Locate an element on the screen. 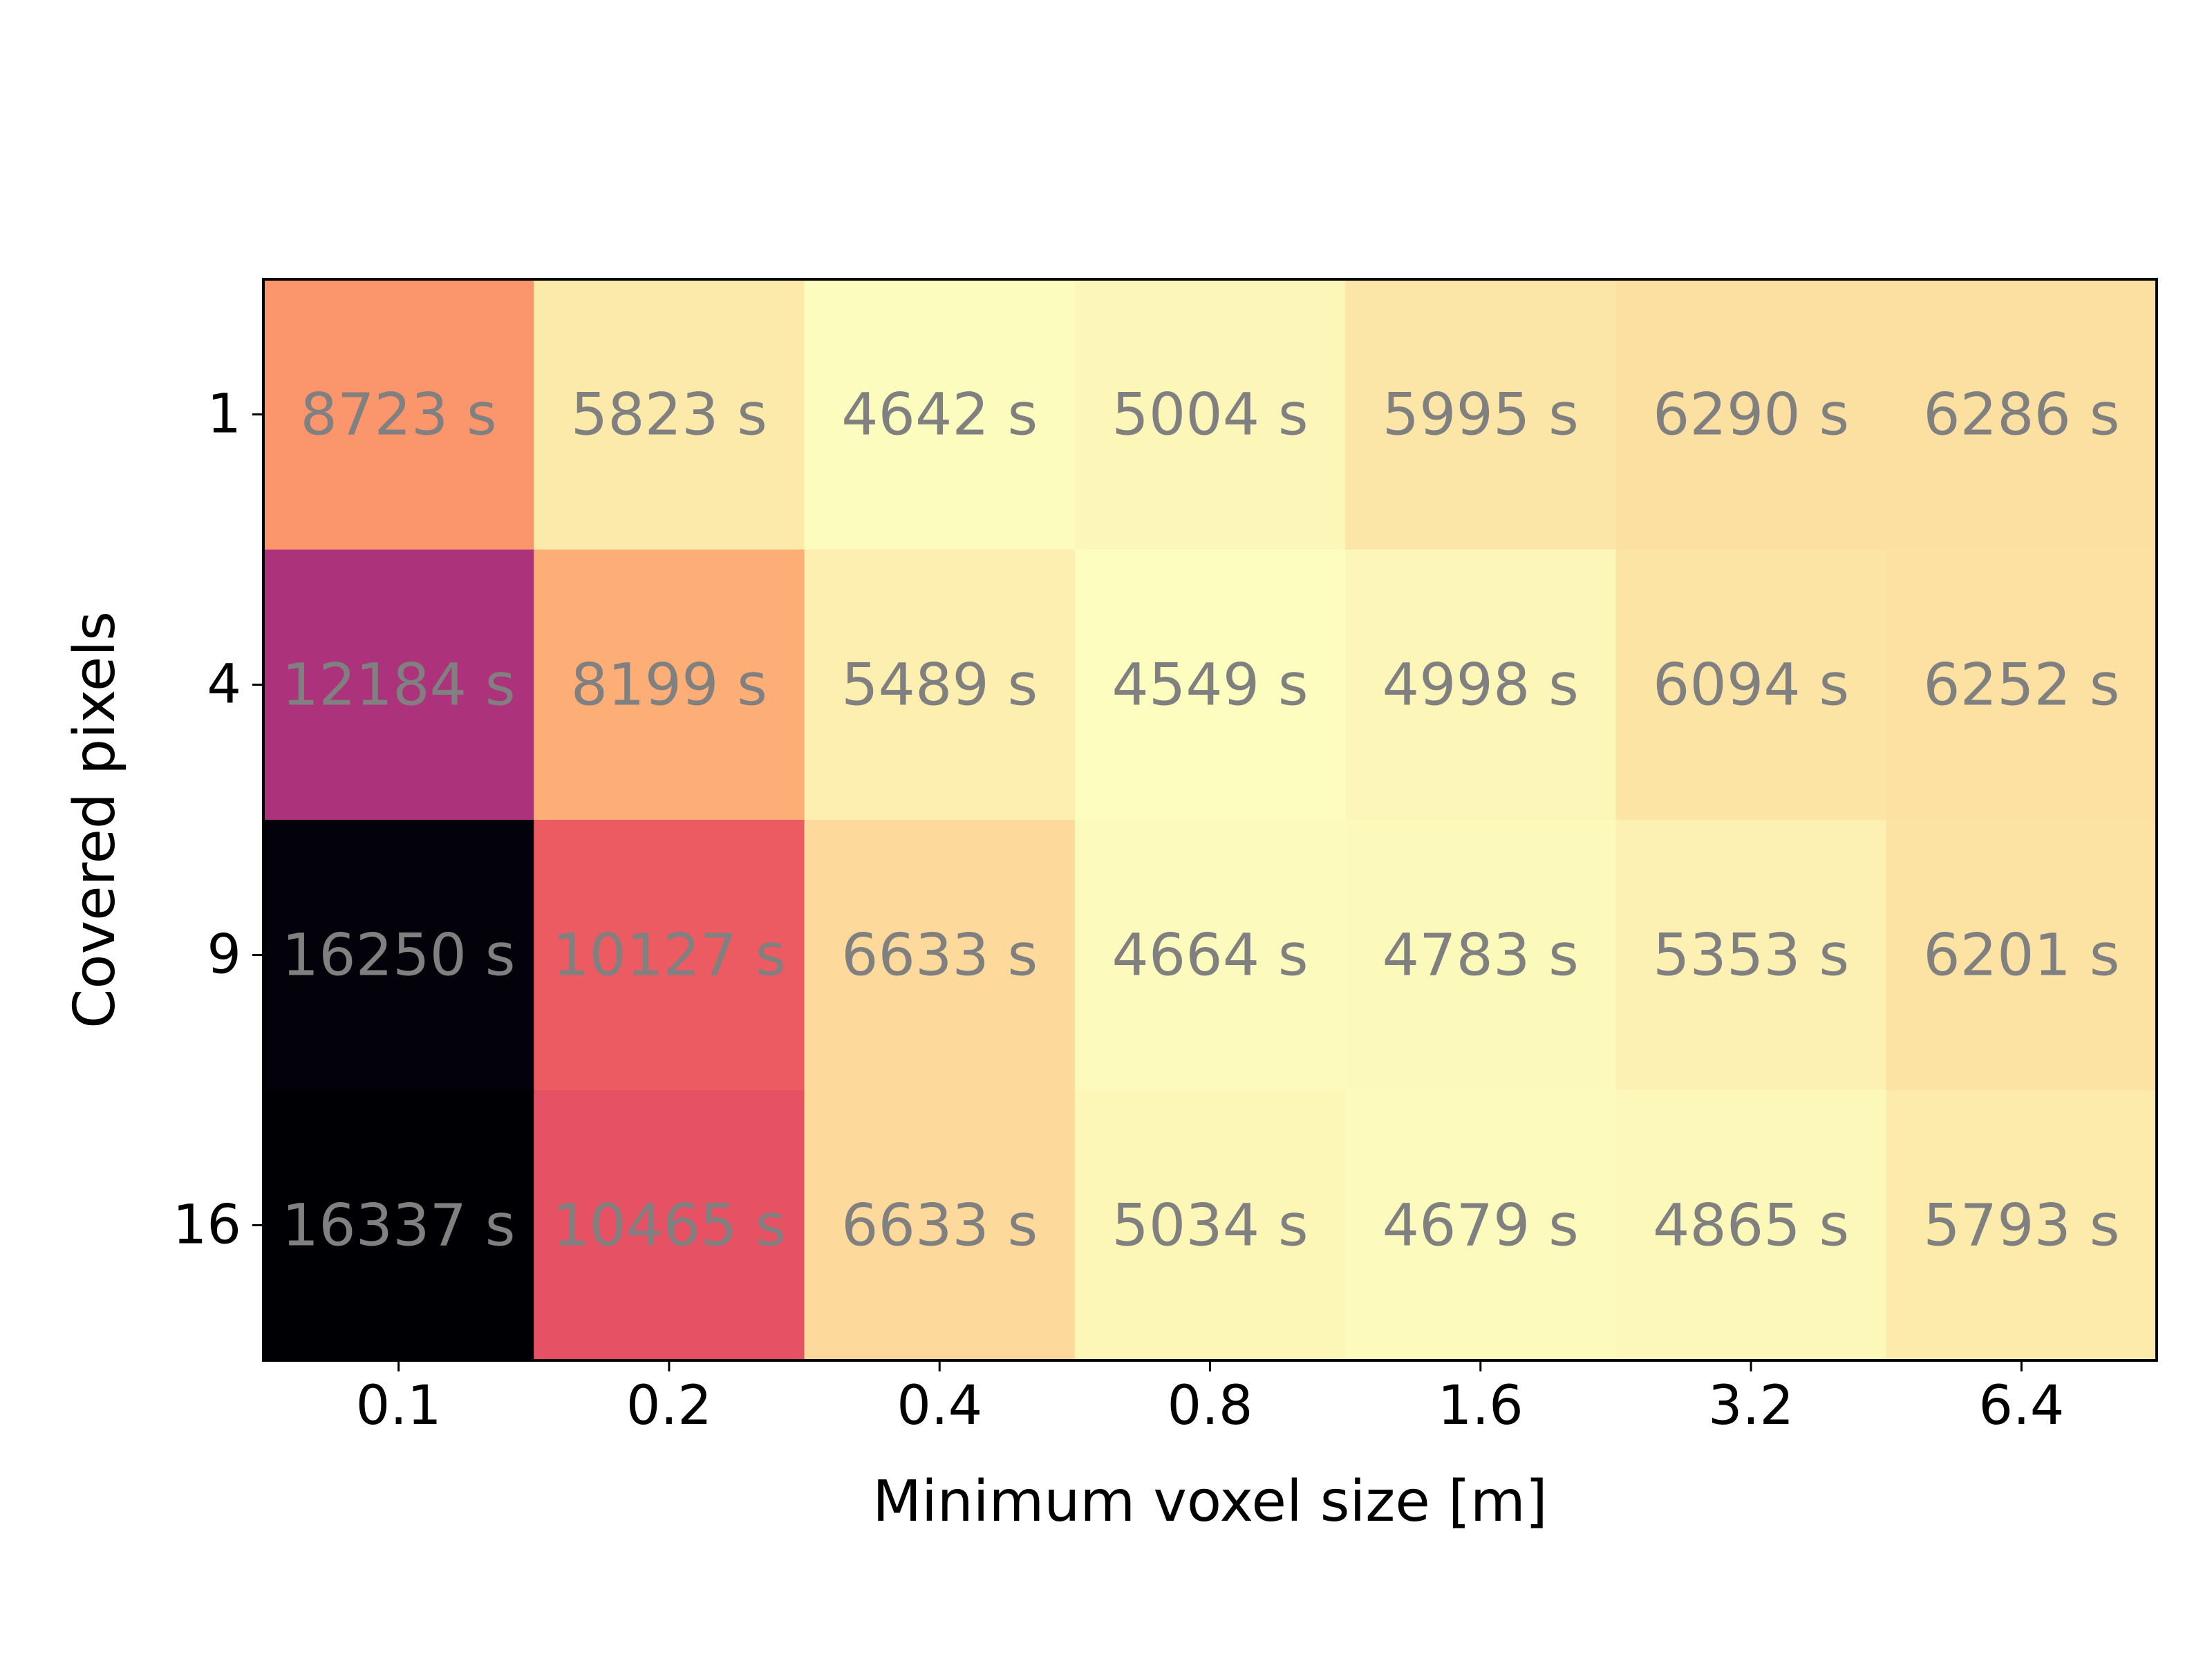 This screenshot has height=1659, width=2212. cell-value-label: 6286 s is located at coordinates (2021, 415).